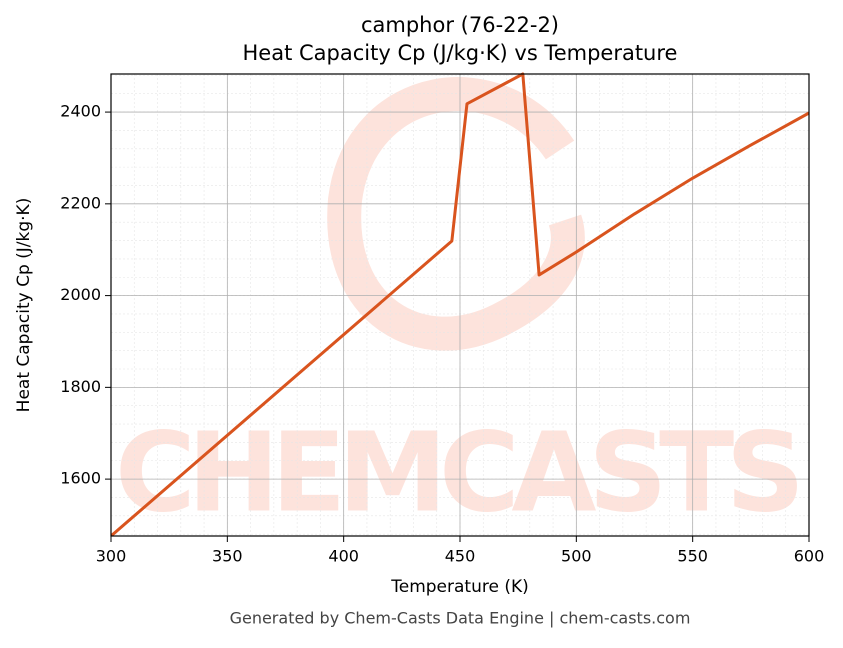 This screenshot has width=843, height=648. Describe the element at coordinates (460, 53) in the screenshot. I see `chart-subtitle: Heat Capacity Cp (J/kg·K) vs Temperature` at that location.